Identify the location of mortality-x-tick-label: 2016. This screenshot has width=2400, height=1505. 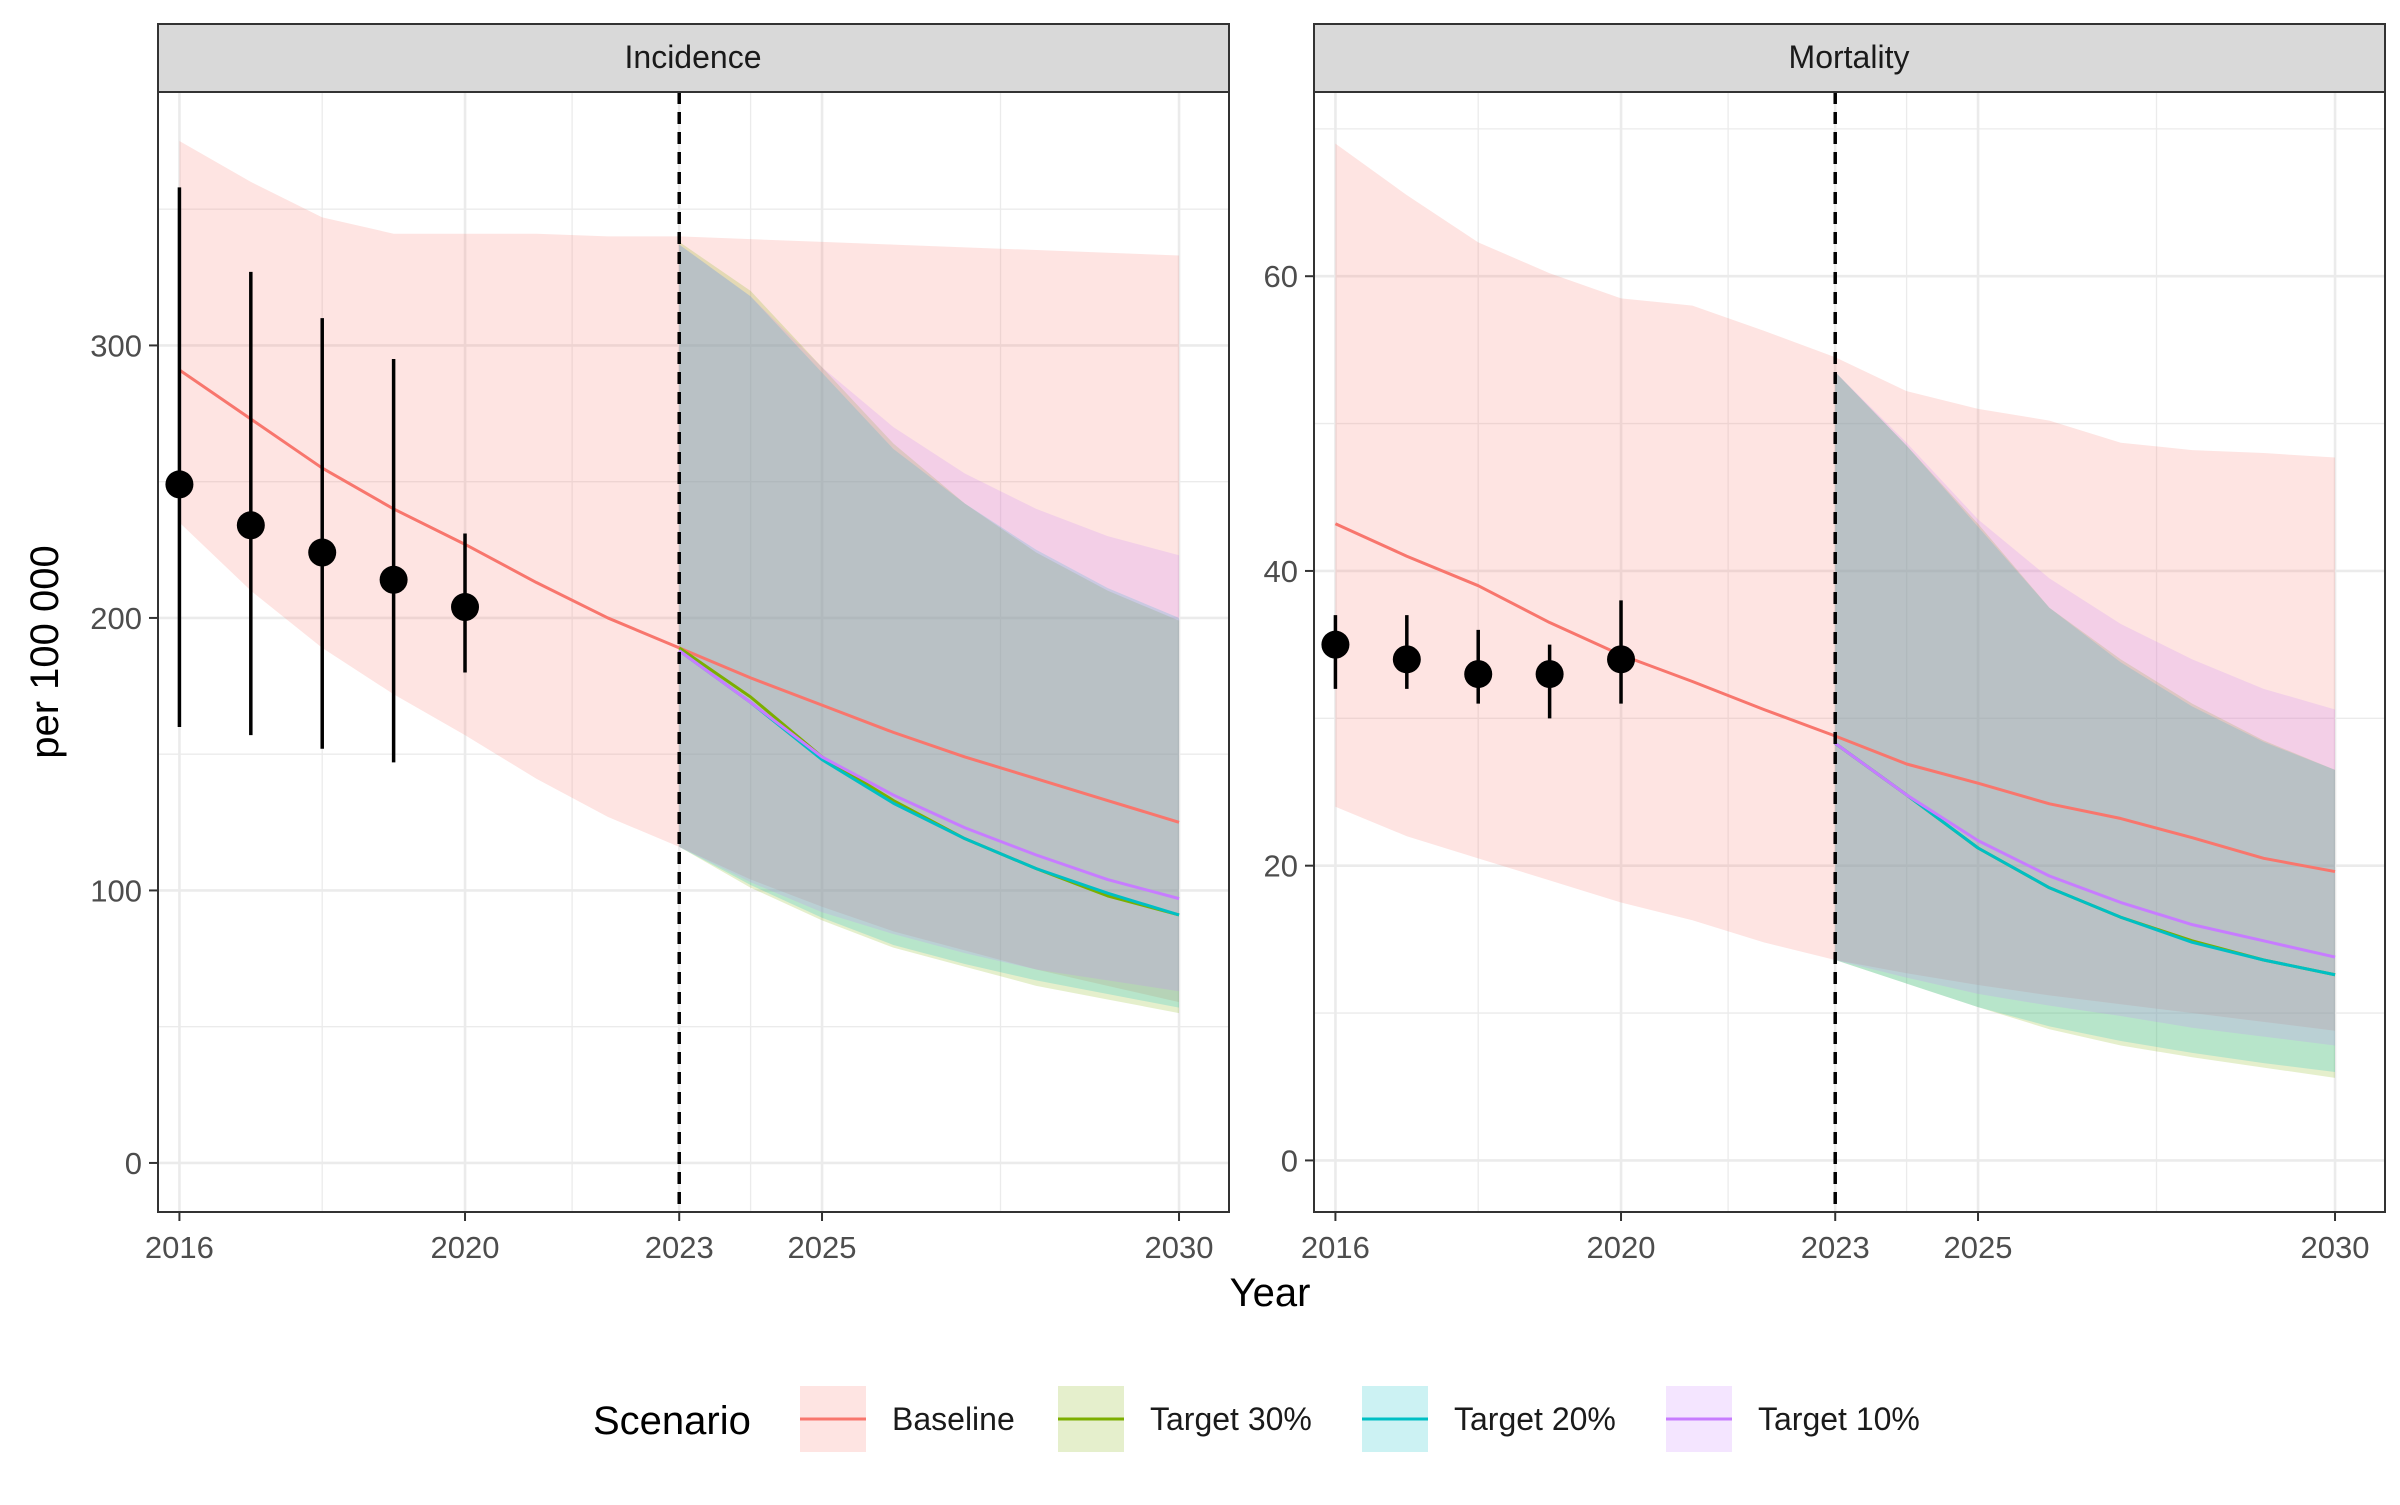
(1335, 1247).